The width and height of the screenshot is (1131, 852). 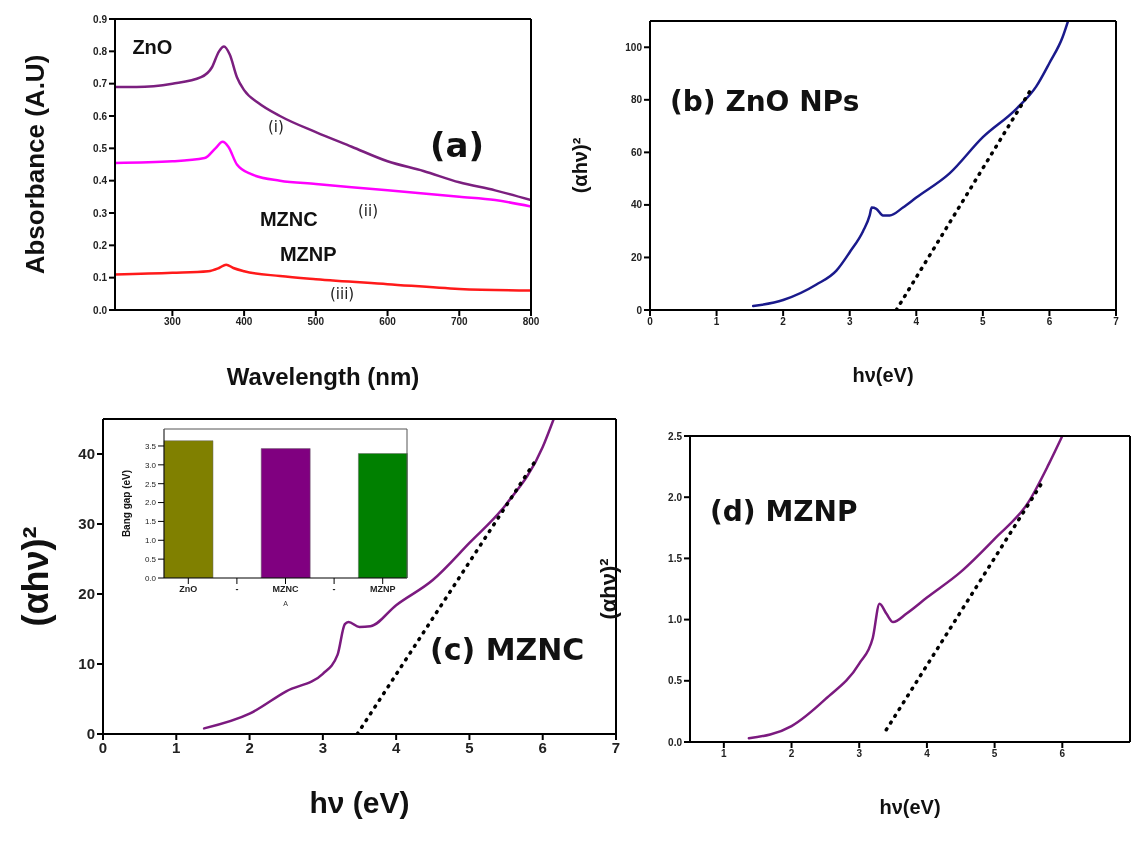 What do you see at coordinates (100, 278) in the screenshot?
I see `y-tick-label: 0.1` at bounding box center [100, 278].